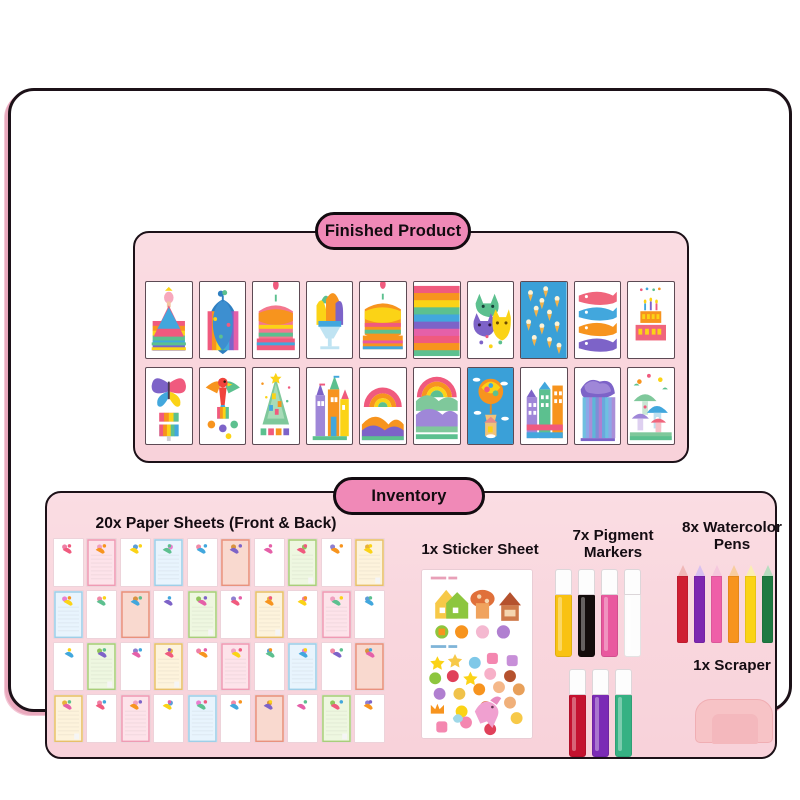 The image size is (800, 800). Describe the element at coordinates (436, 320) in the screenshot. I see `finished-card-striped-stack` at that location.